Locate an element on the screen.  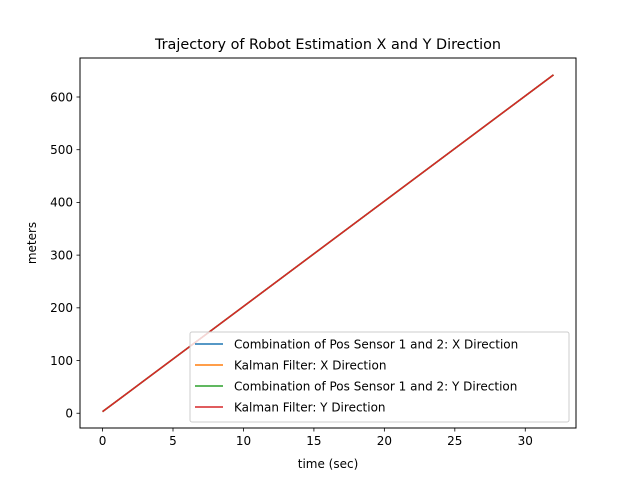
y-tick-label: 100 is located at coordinates (61, 361).